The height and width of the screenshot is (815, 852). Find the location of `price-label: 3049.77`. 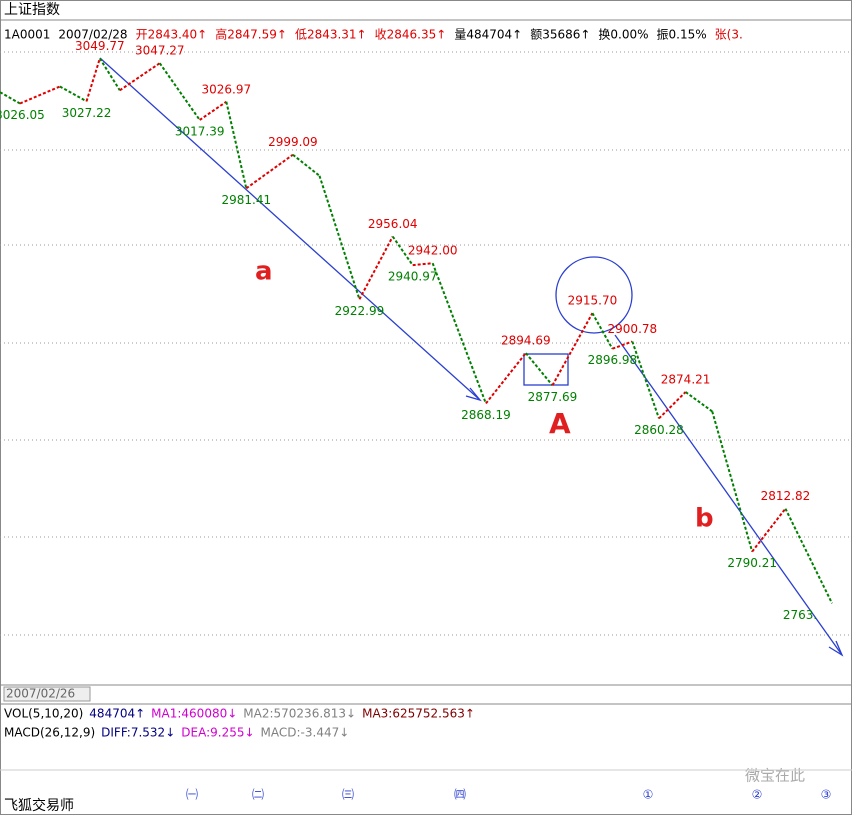

price-label: 3049.77 is located at coordinates (100, 46).